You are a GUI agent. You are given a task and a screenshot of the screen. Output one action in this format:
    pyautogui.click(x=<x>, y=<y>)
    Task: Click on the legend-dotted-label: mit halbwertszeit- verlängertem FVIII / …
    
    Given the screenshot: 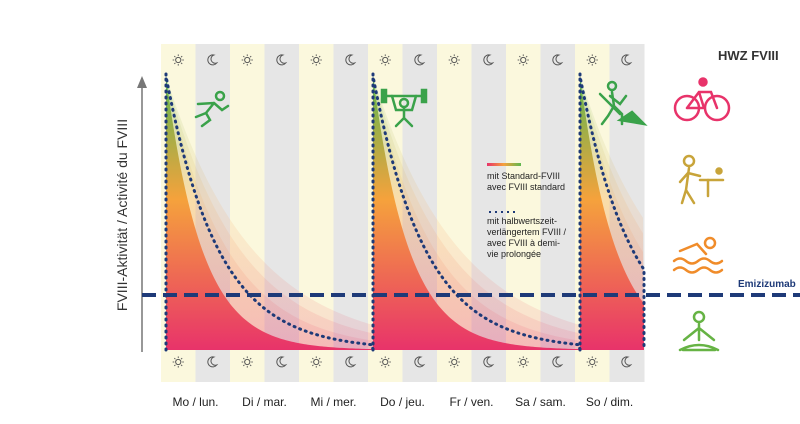 What is the action you would take?
    pyautogui.click(x=528, y=237)
    